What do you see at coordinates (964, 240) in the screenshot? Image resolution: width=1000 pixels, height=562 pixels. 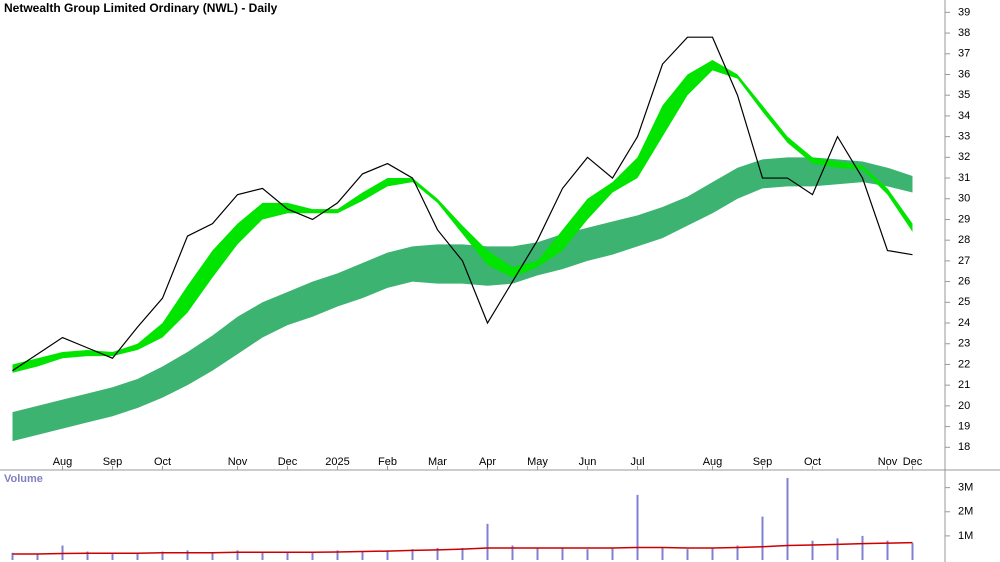 I see `y-tick-label: 28` at bounding box center [964, 240].